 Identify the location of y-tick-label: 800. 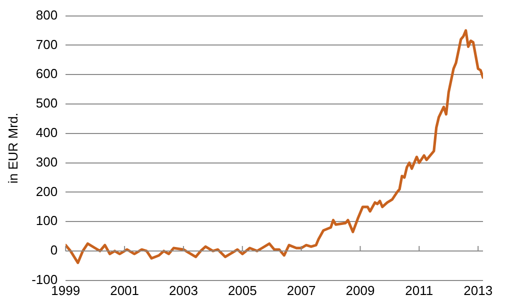
(47, 14).